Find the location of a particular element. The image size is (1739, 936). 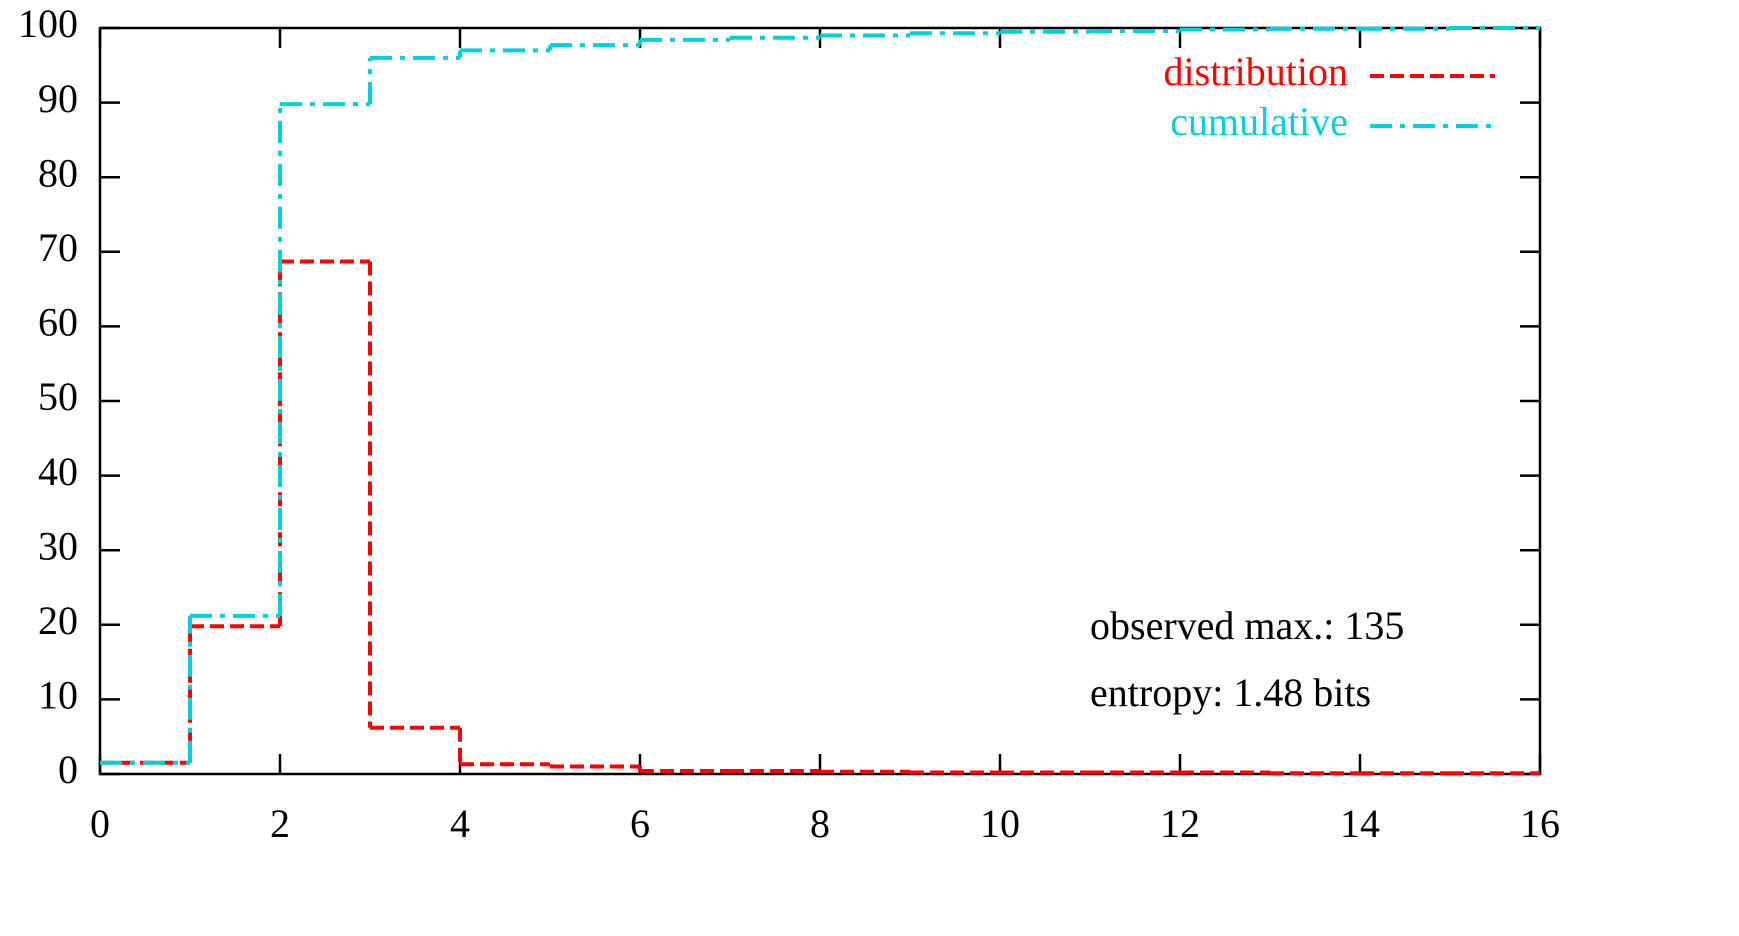

x-tick-label: 8 is located at coordinates (820, 823).